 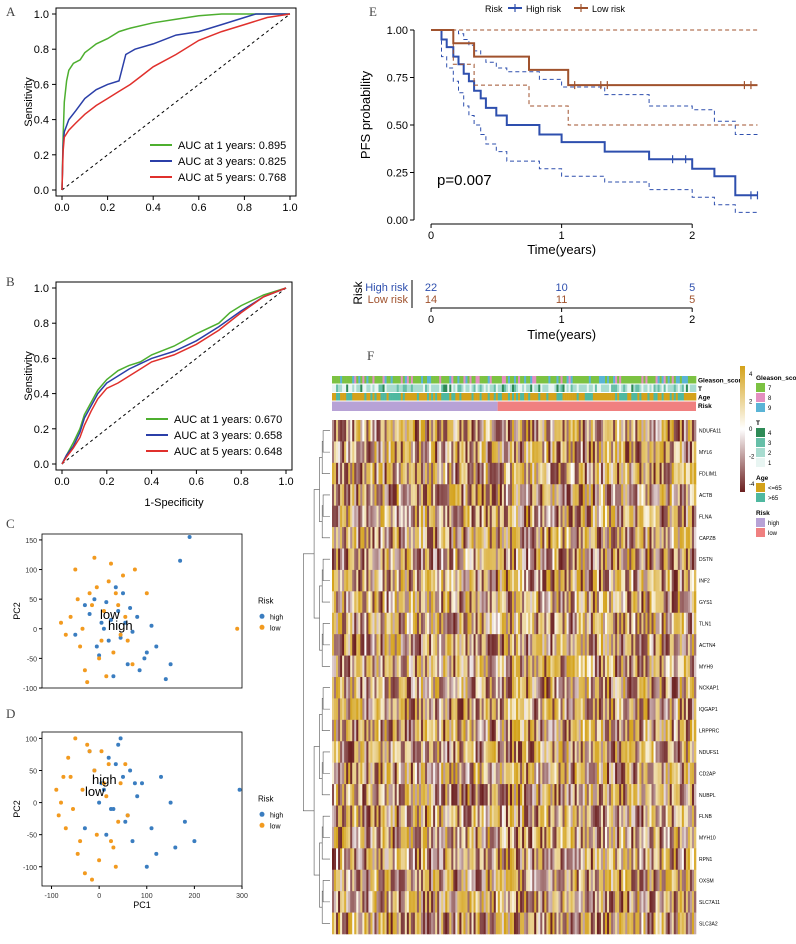 I want to click on gene-label: DSTN, so click(x=706, y=560).